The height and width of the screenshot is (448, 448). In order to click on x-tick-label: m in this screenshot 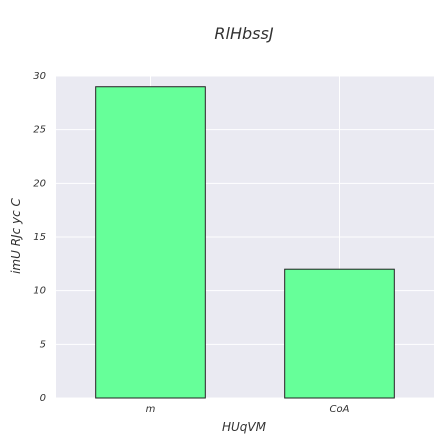, I will do `click(151, 409)`.